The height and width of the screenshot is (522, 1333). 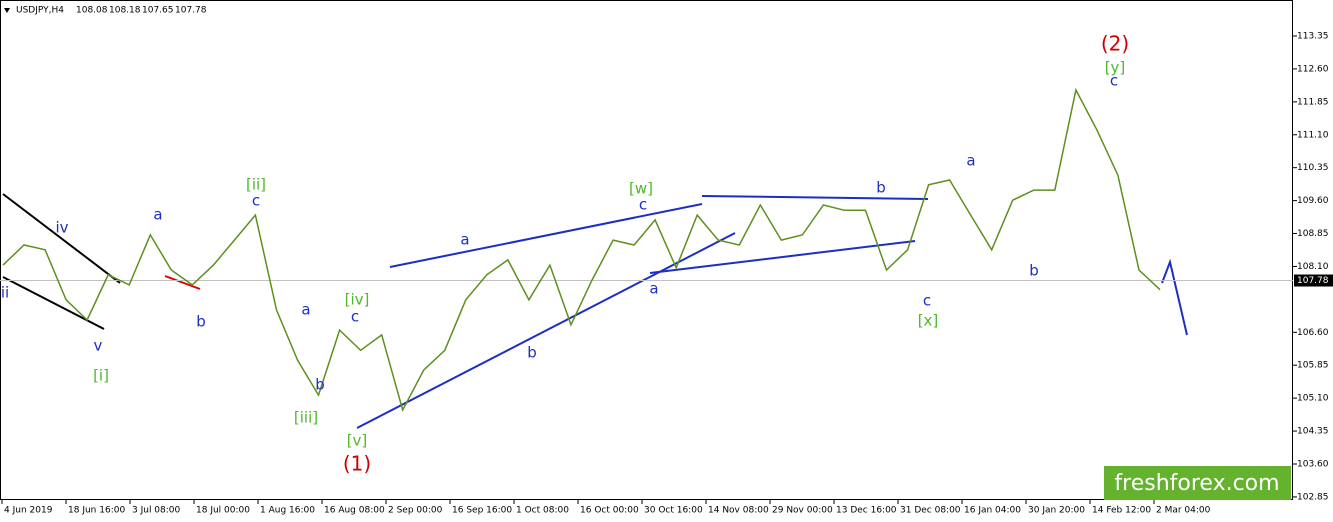 What do you see at coordinates (1313, 69) in the screenshot?
I see `y-tick-label: 112.60` at bounding box center [1313, 69].